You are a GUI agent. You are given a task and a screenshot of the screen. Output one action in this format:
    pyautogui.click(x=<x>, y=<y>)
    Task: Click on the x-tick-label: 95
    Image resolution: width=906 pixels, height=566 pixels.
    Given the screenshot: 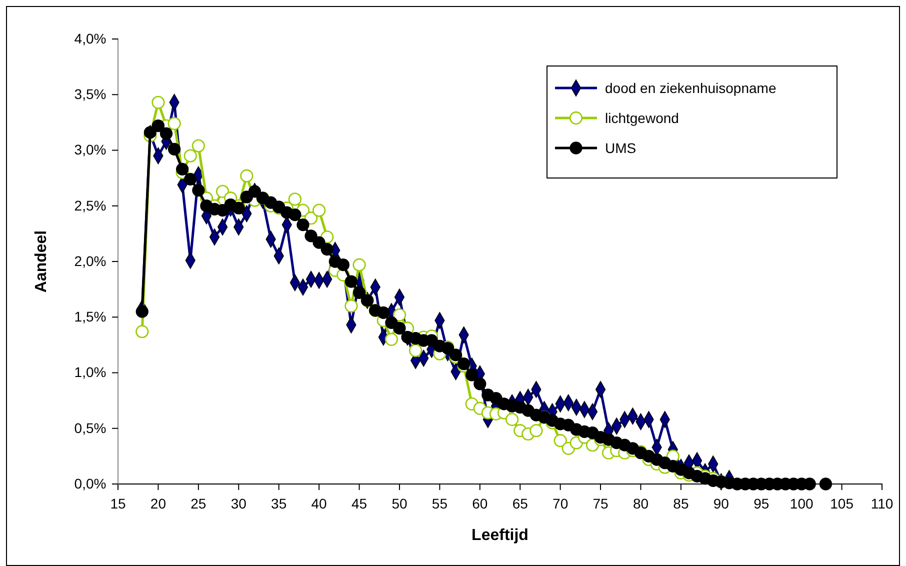 What is the action you would take?
    pyautogui.click(x=762, y=503)
    